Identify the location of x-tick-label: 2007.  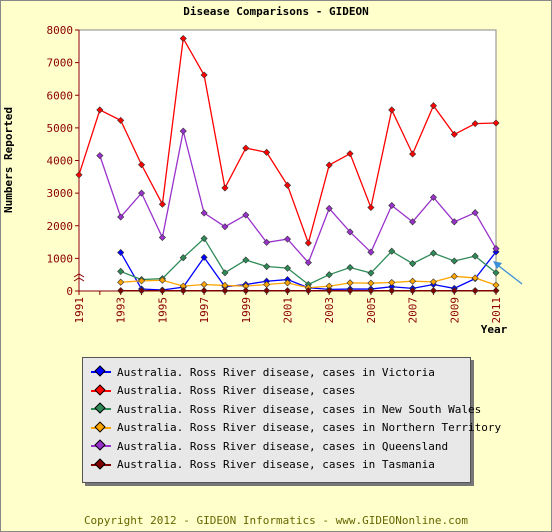
(413, 310).